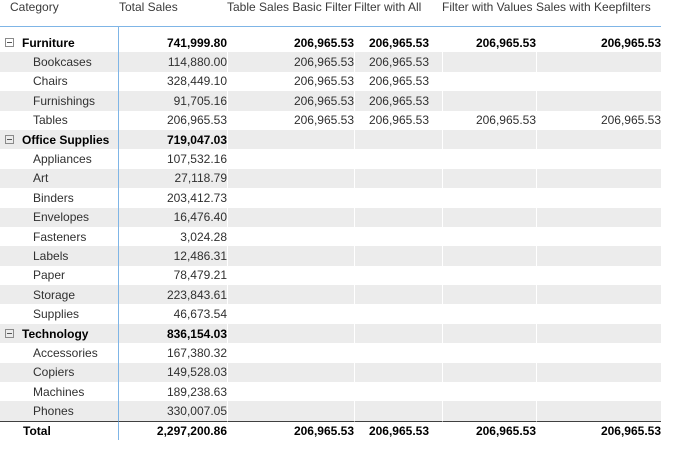 This screenshot has width=700, height=456. I want to click on value-cell: 3,024.28, so click(203, 236).